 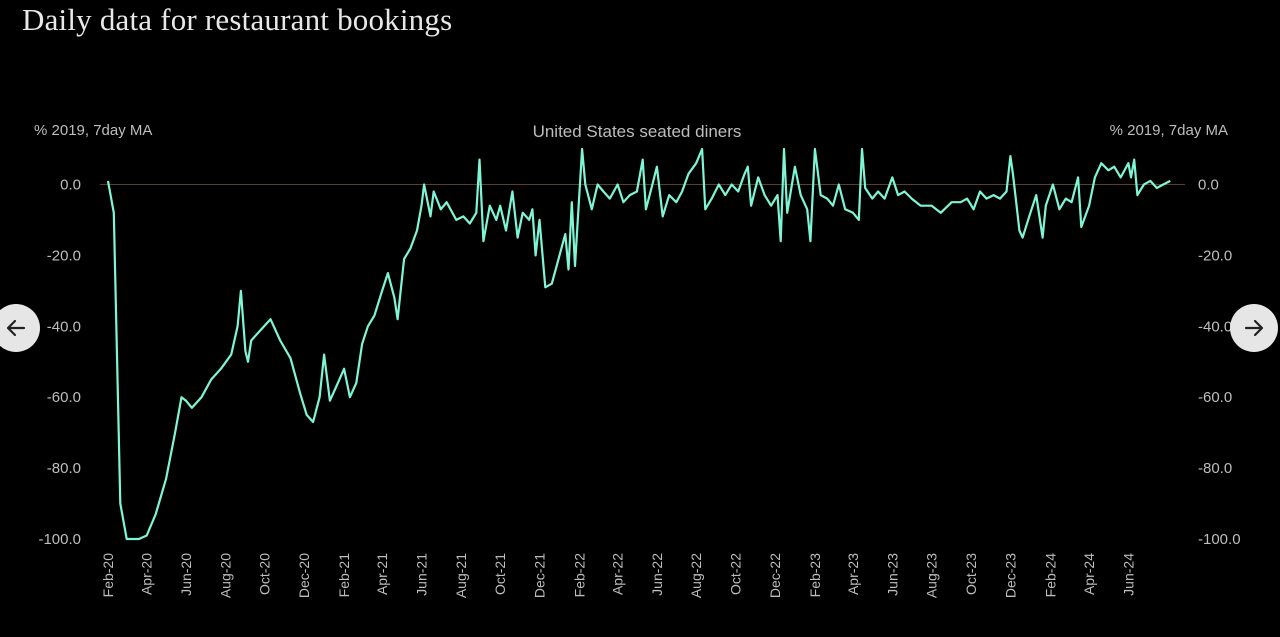 What do you see at coordinates (892, 574) in the screenshot?
I see `x-tick-label: Jun-23` at bounding box center [892, 574].